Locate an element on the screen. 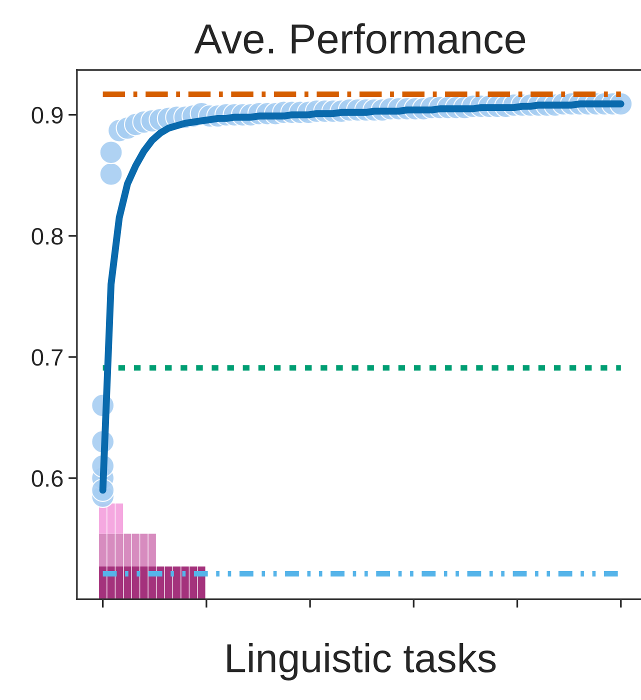  y-tick-label: 0.6 is located at coordinates (47, 478).